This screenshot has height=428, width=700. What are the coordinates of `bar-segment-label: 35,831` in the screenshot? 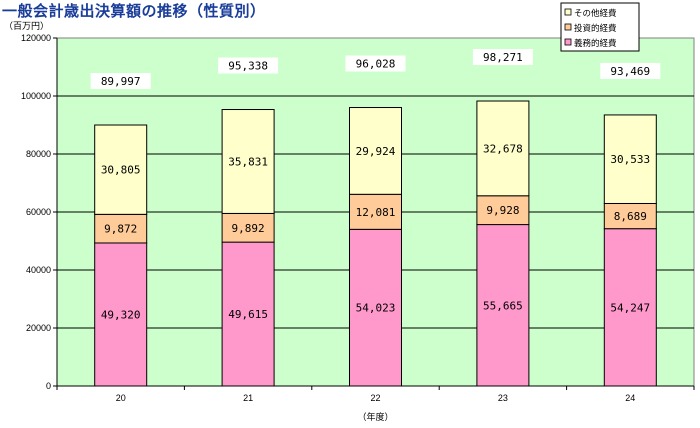 It's located at (248, 161).